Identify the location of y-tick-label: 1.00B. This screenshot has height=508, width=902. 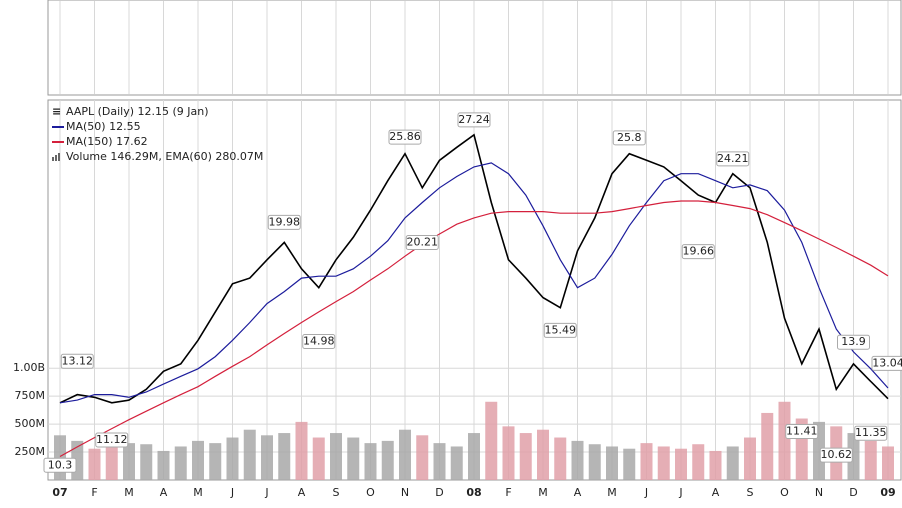
(29, 367).